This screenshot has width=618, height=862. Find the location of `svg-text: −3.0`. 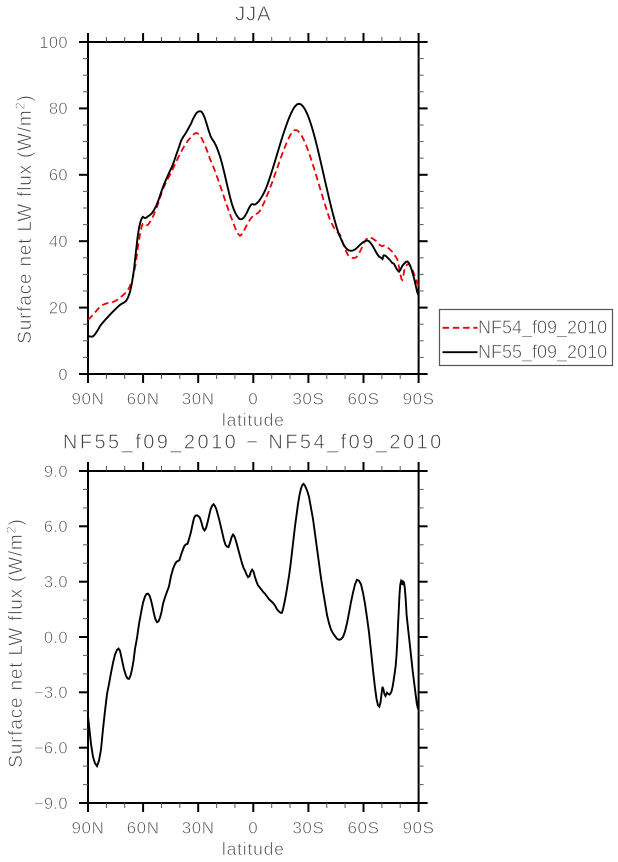

svg-text: −3.0 is located at coordinates (51, 693).